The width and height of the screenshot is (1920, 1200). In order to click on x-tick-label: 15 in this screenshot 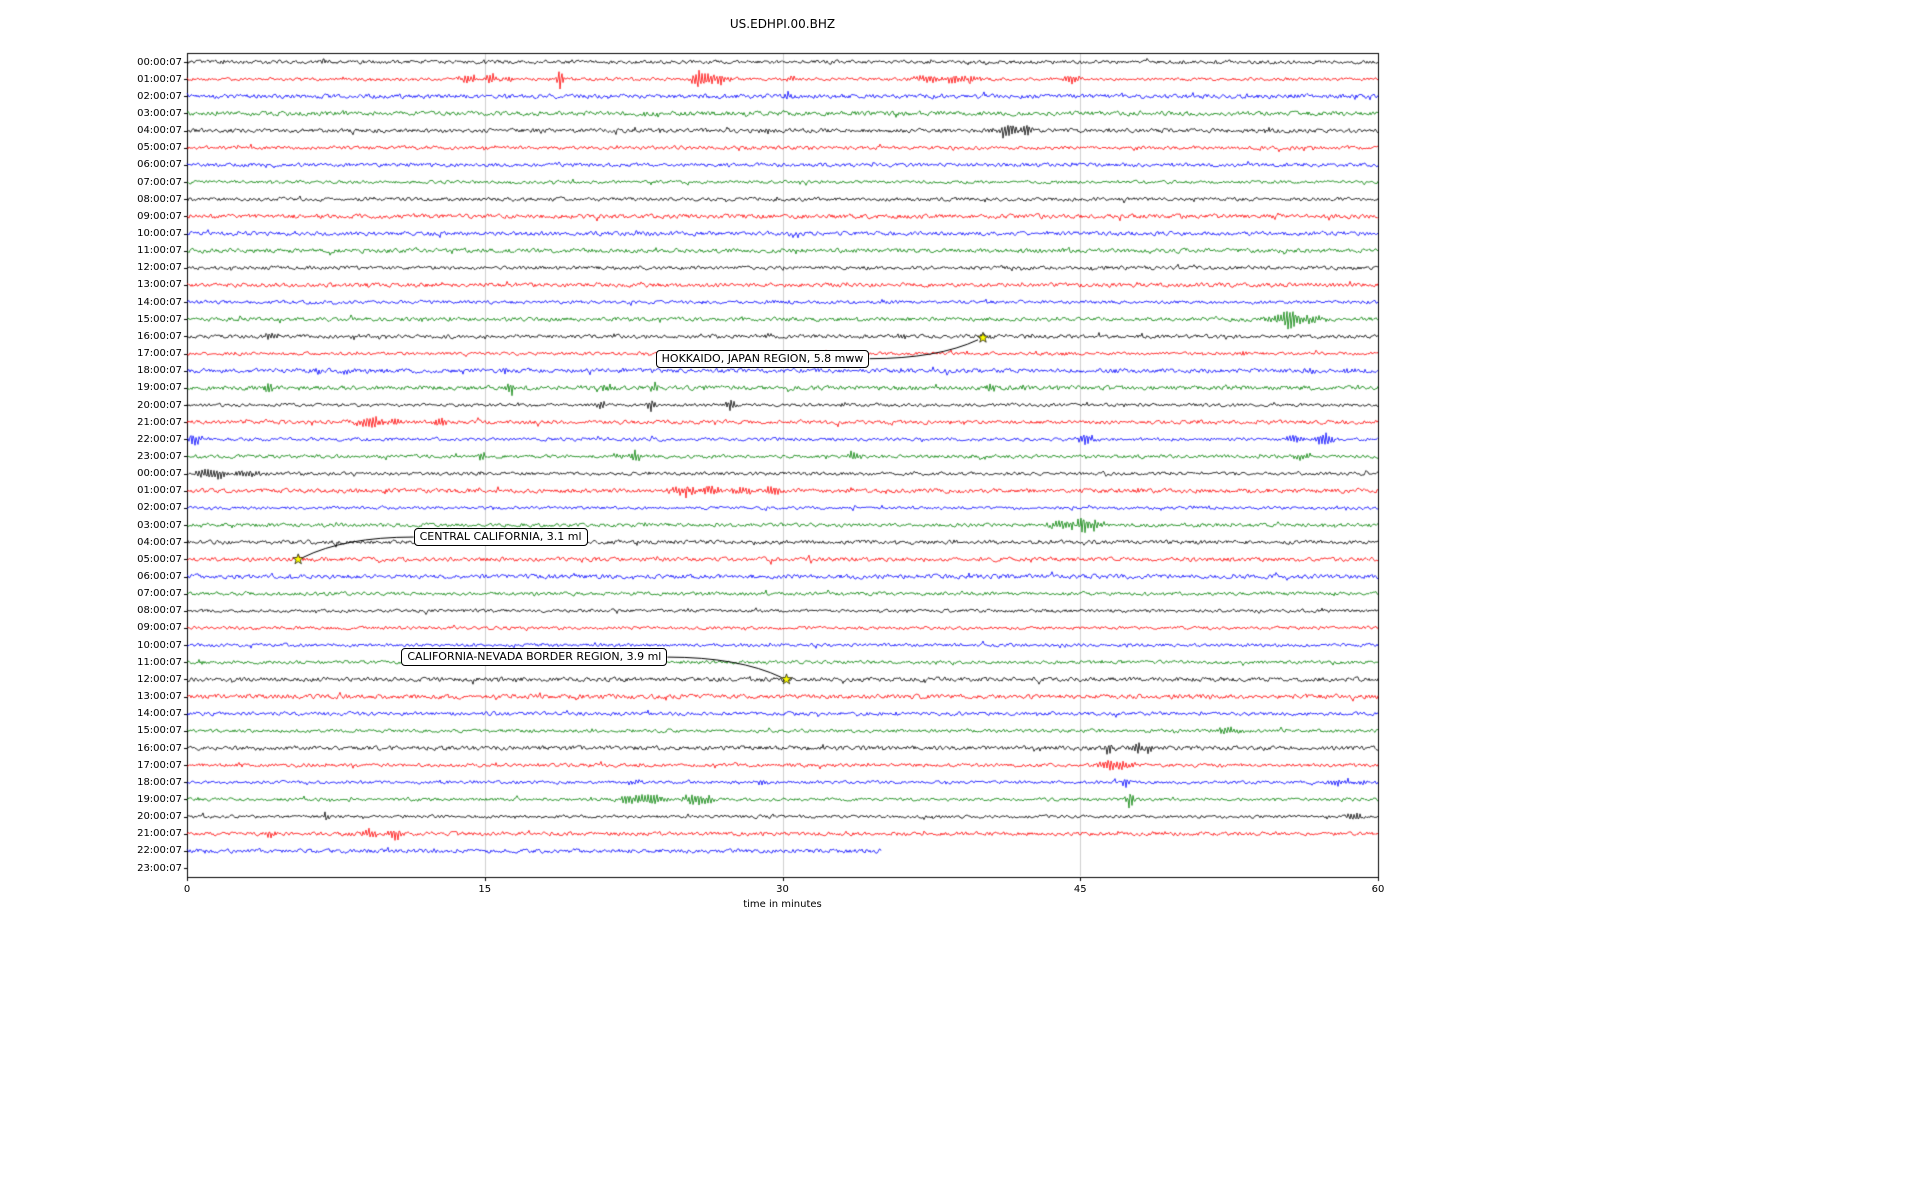, I will do `click(485, 889)`.